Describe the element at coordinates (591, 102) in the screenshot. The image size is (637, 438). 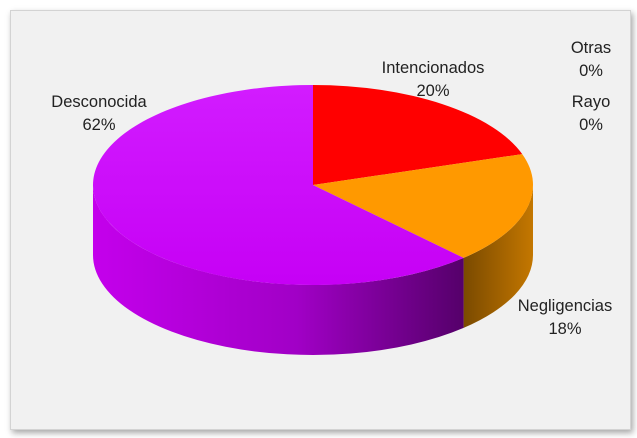
I see `slice-label-rayo: Rayo` at that location.